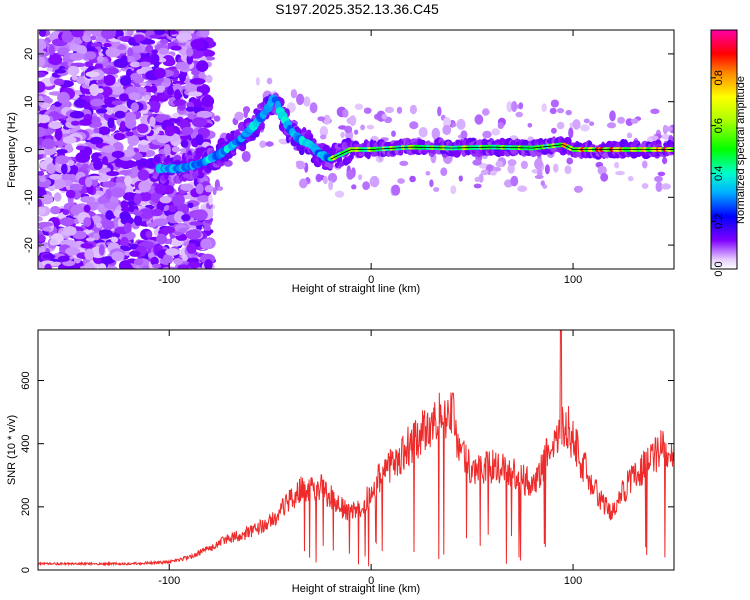 The height and width of the screenshot is (600, 750). What do you see at coordinates (29, 102) in the screenshot?
I see `y-tick-label: 10` at bounding box center [29, 102].